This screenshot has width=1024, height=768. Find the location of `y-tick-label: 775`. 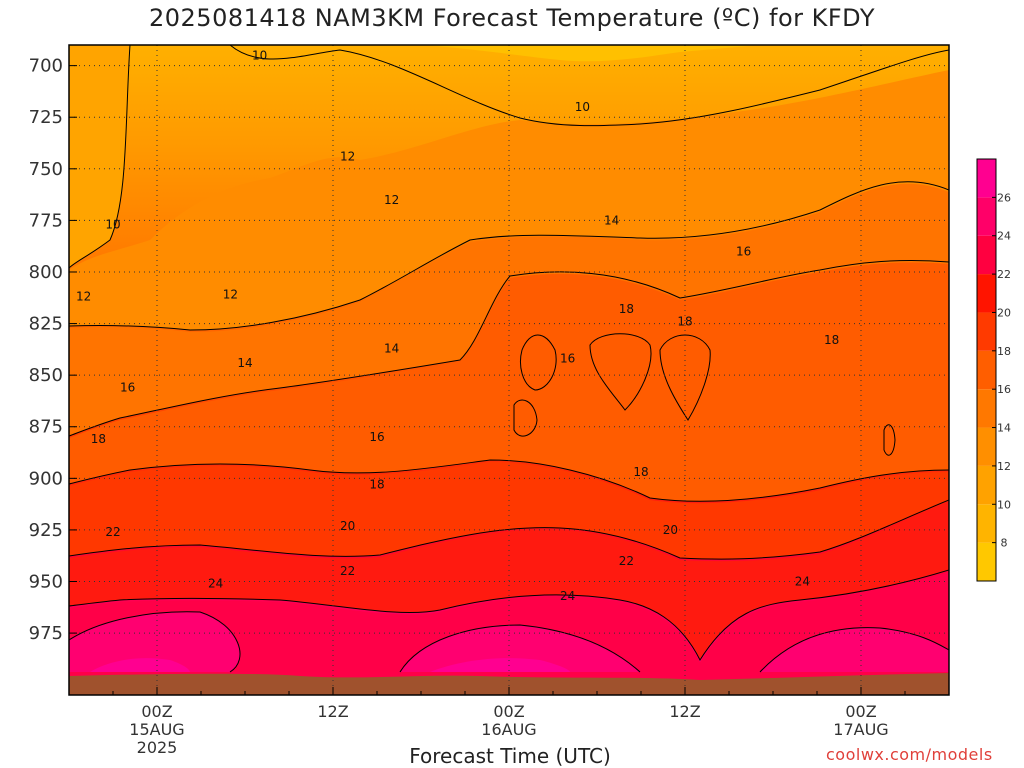

y-tick-label: 775 is located at coordinates (46, 220).